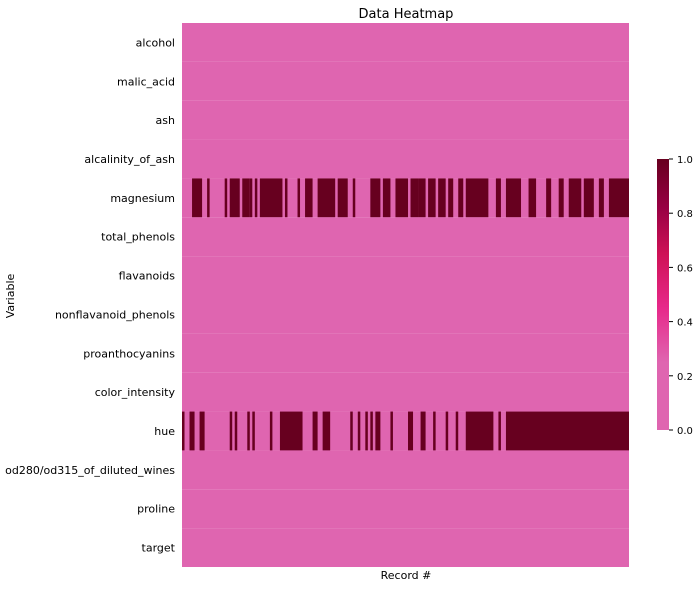  I want to click on y-tick-label: od280/od315_of_diluted_wines, so click(90, 470).